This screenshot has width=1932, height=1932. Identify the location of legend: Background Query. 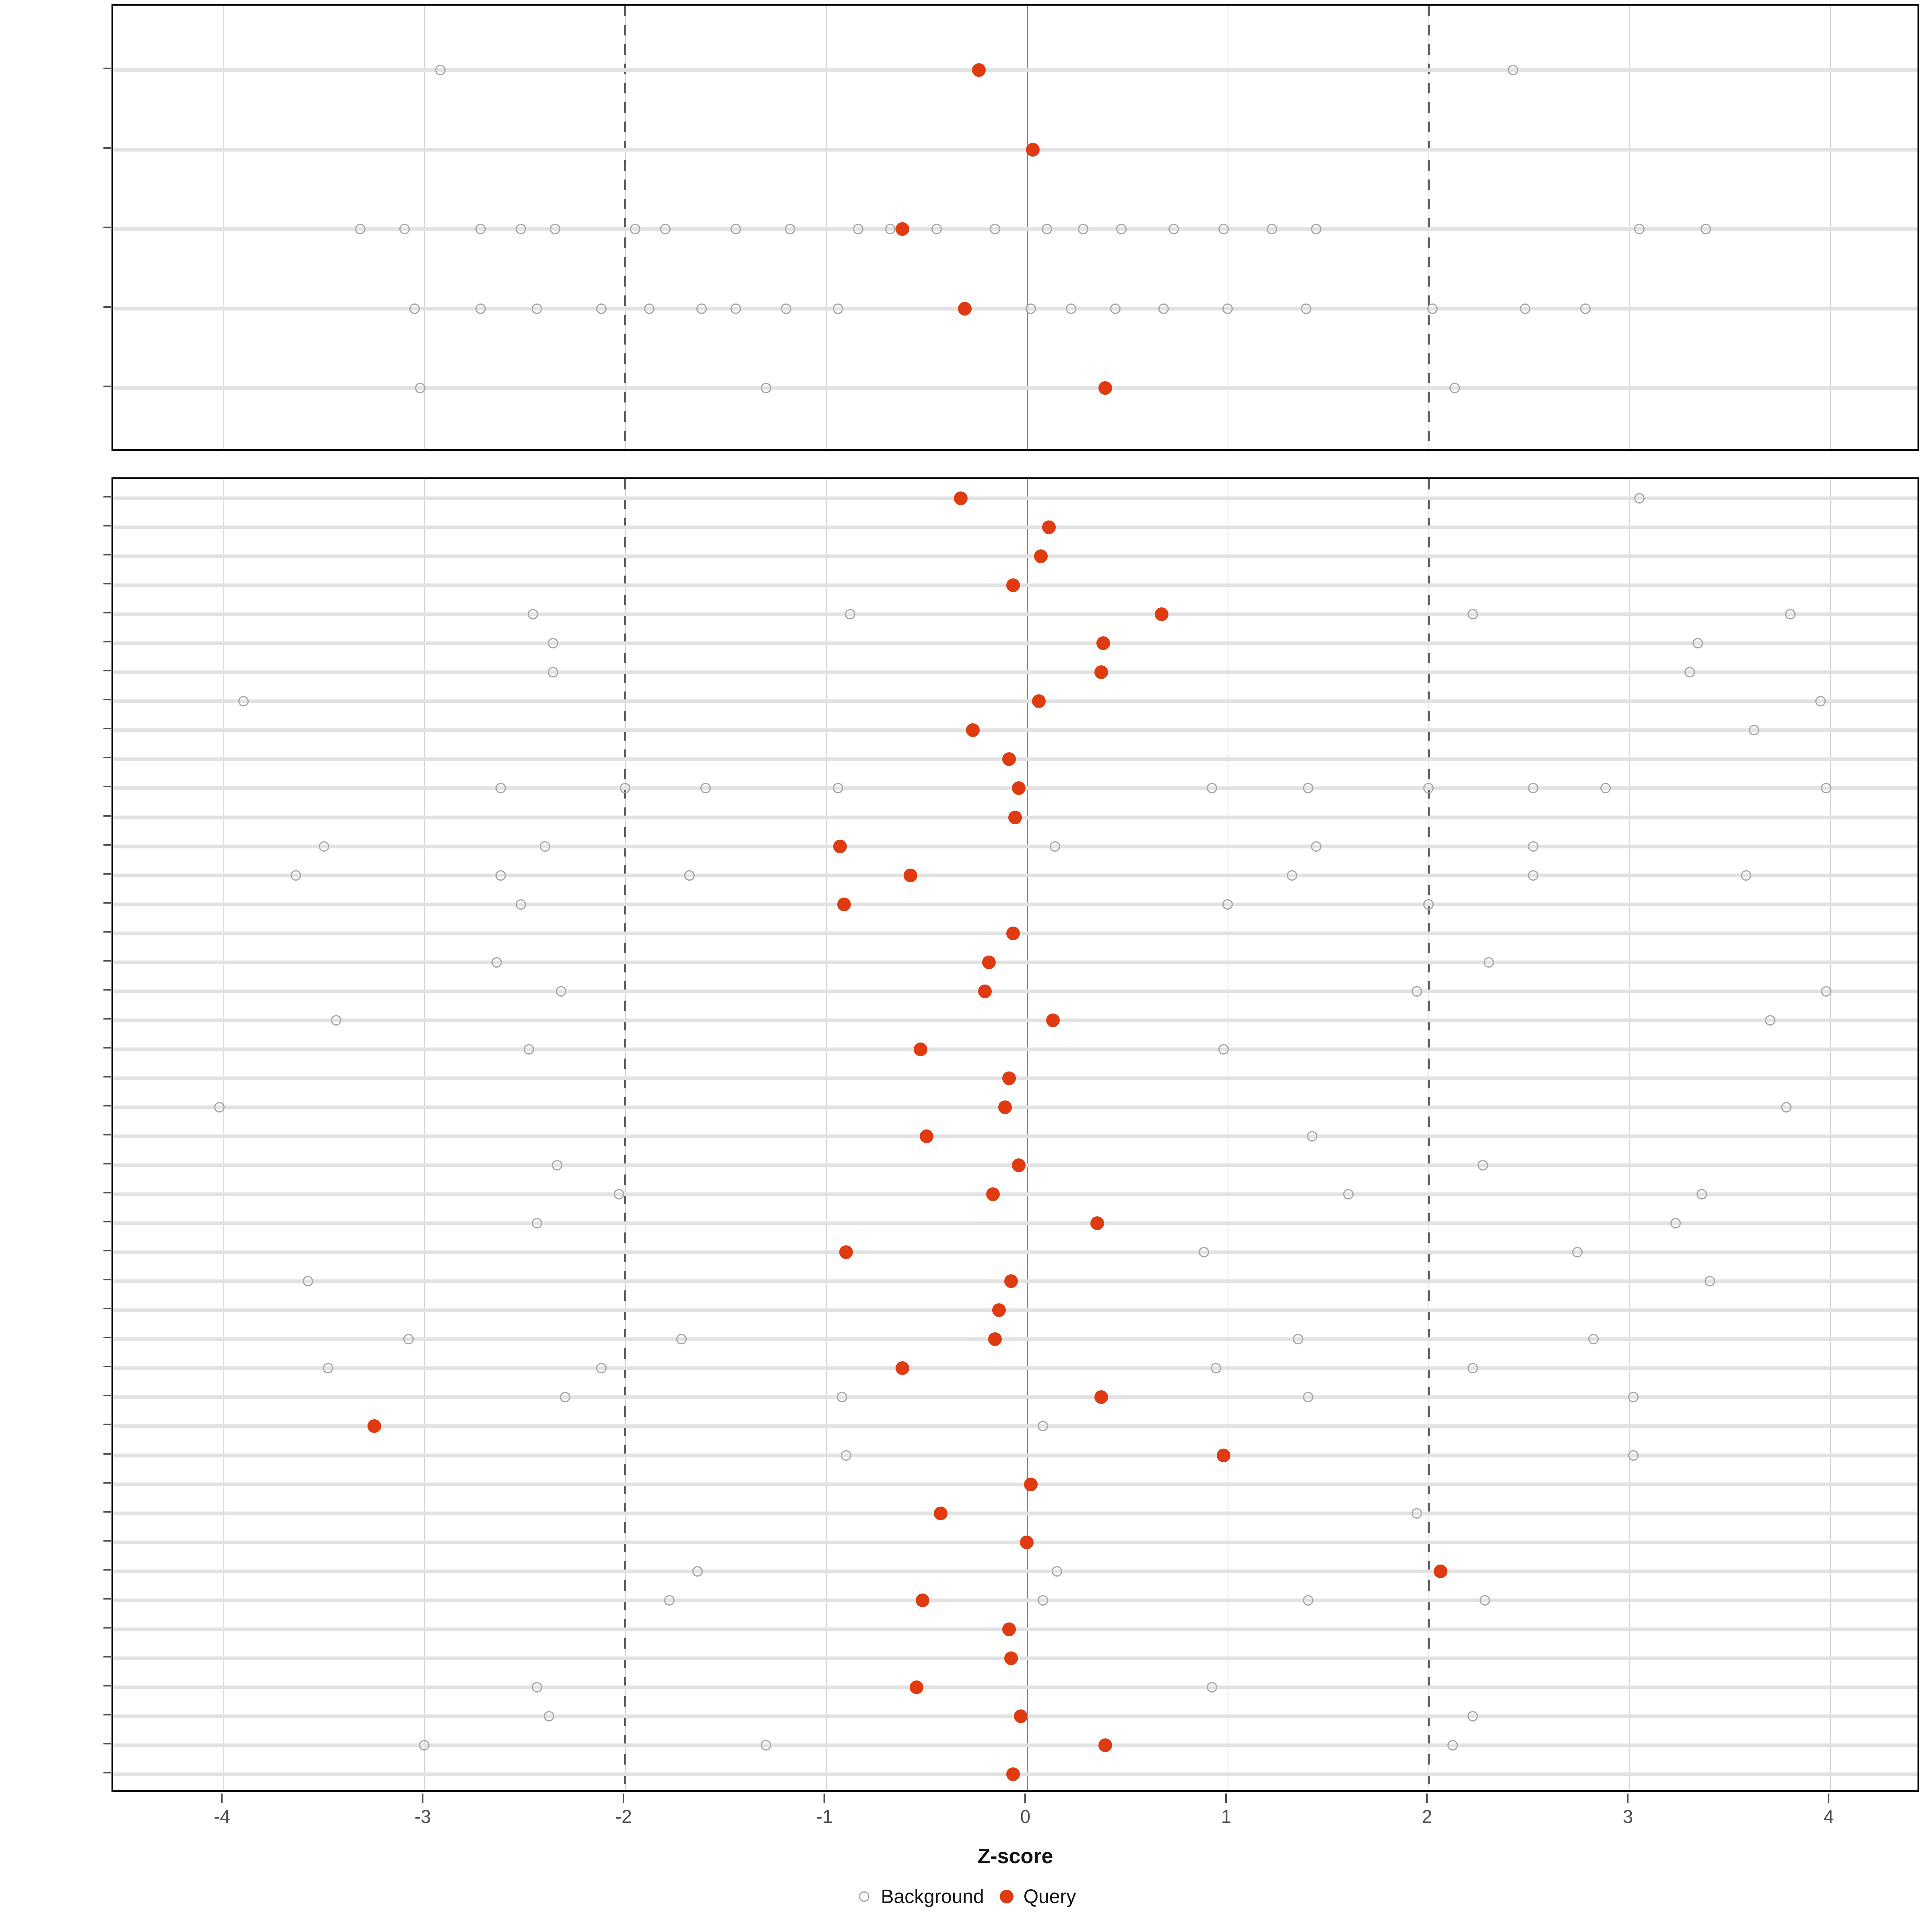
(966, 1896).